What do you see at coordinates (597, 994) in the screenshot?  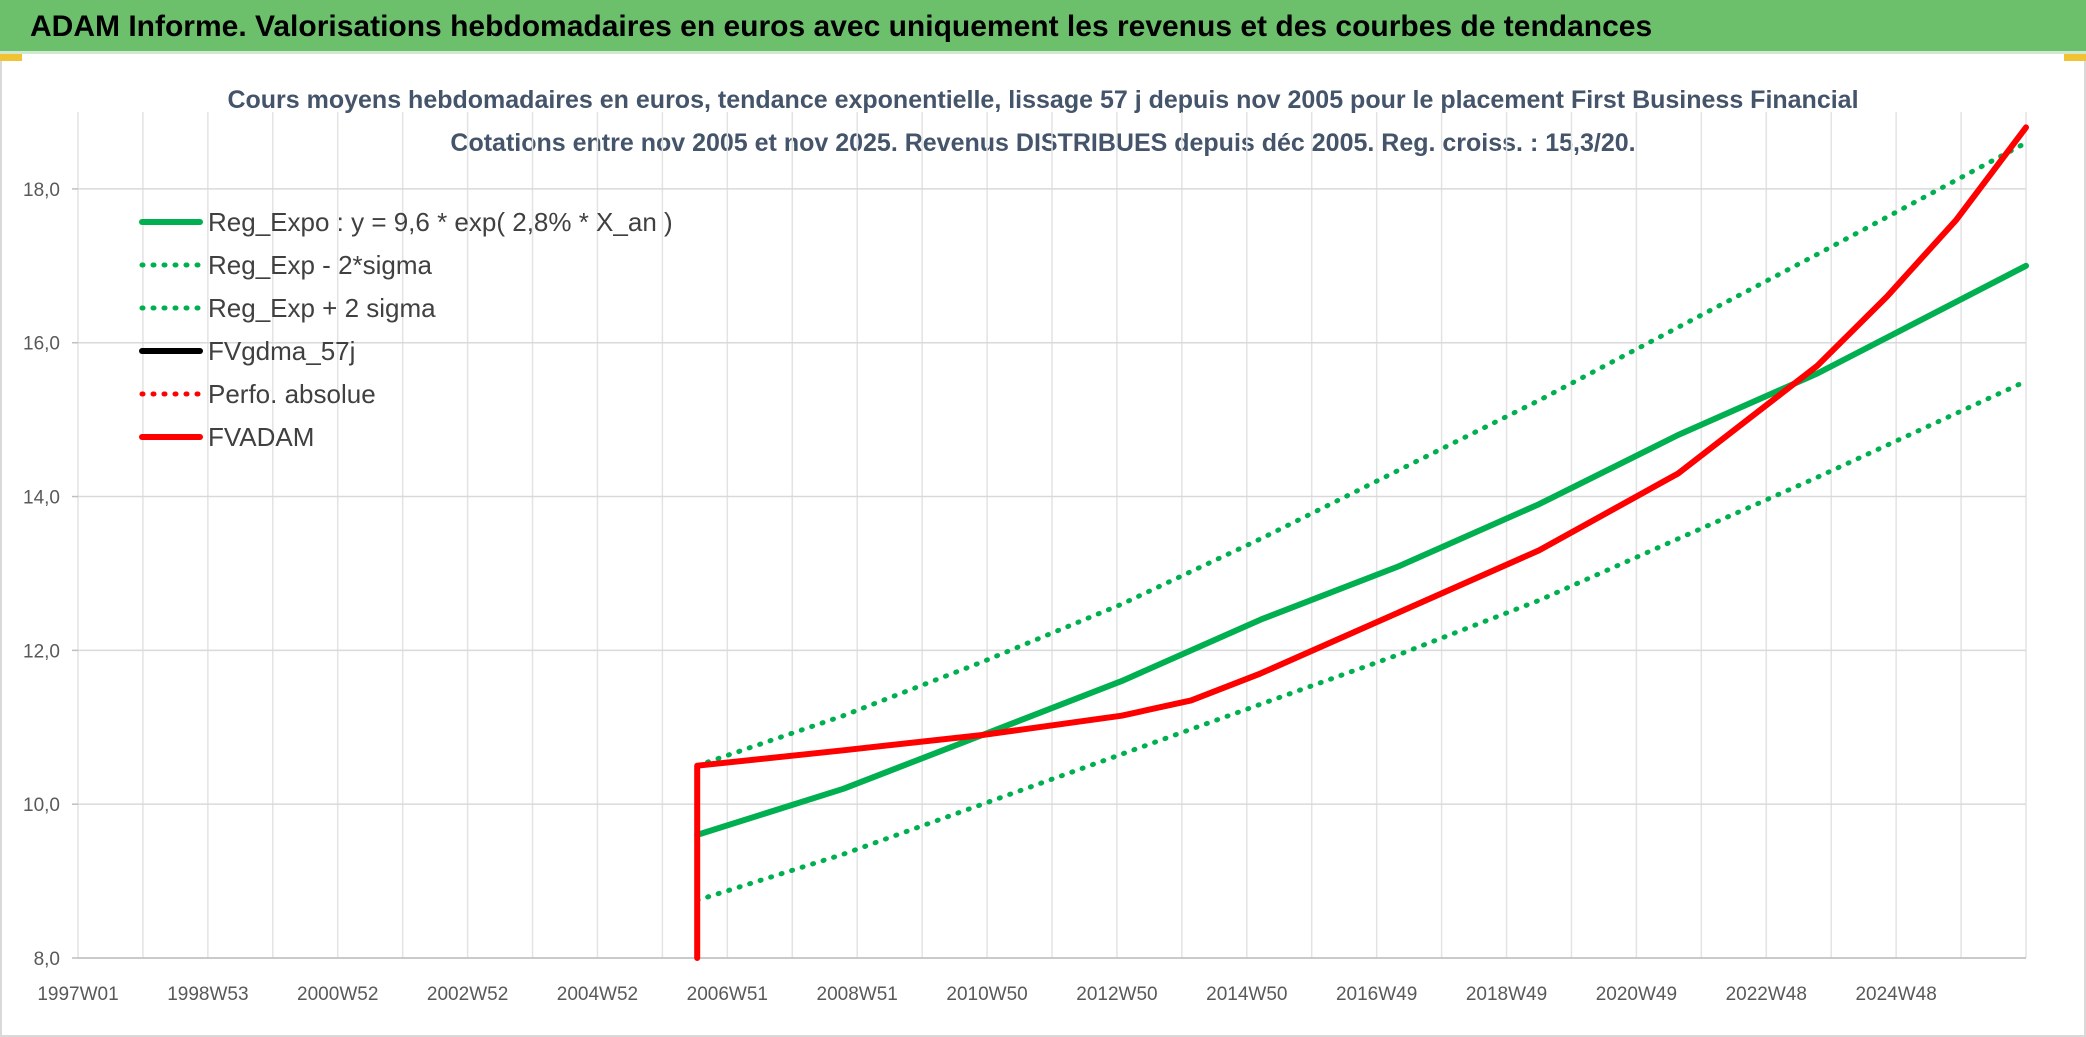 I see `x-tick-label: 2004W52` at bounding box center [597, 994].